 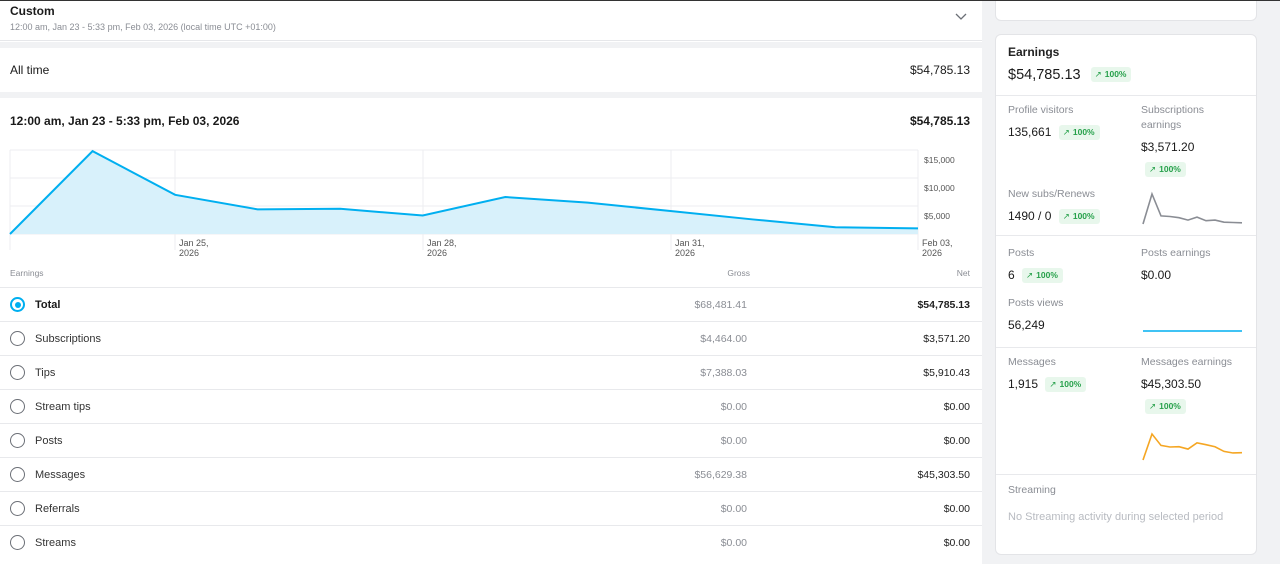 What do you see at coordinates (491, 338) in the screenshot?
I see `earnings-row-subscriptions: Subscriptions $4,464.00 $3,571.20` at bounding box center [491, 338].